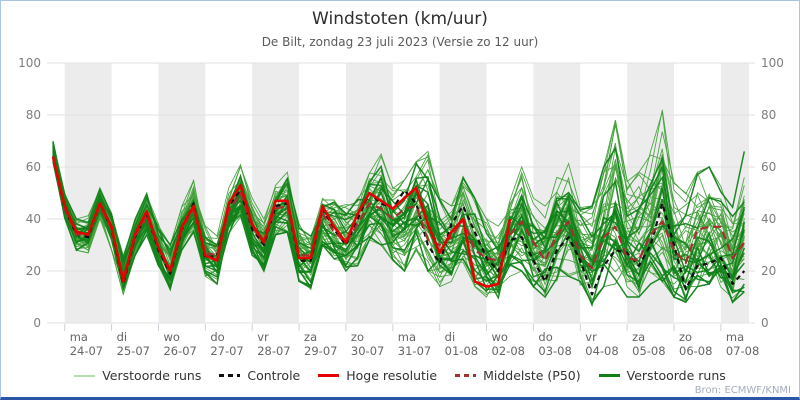 This screenshot has height=400, width=800. What do you see at coordinates (392, 375) in the screenshot?
I see `legend-label: Hoge resolutie` at bounding box center [392, 375].